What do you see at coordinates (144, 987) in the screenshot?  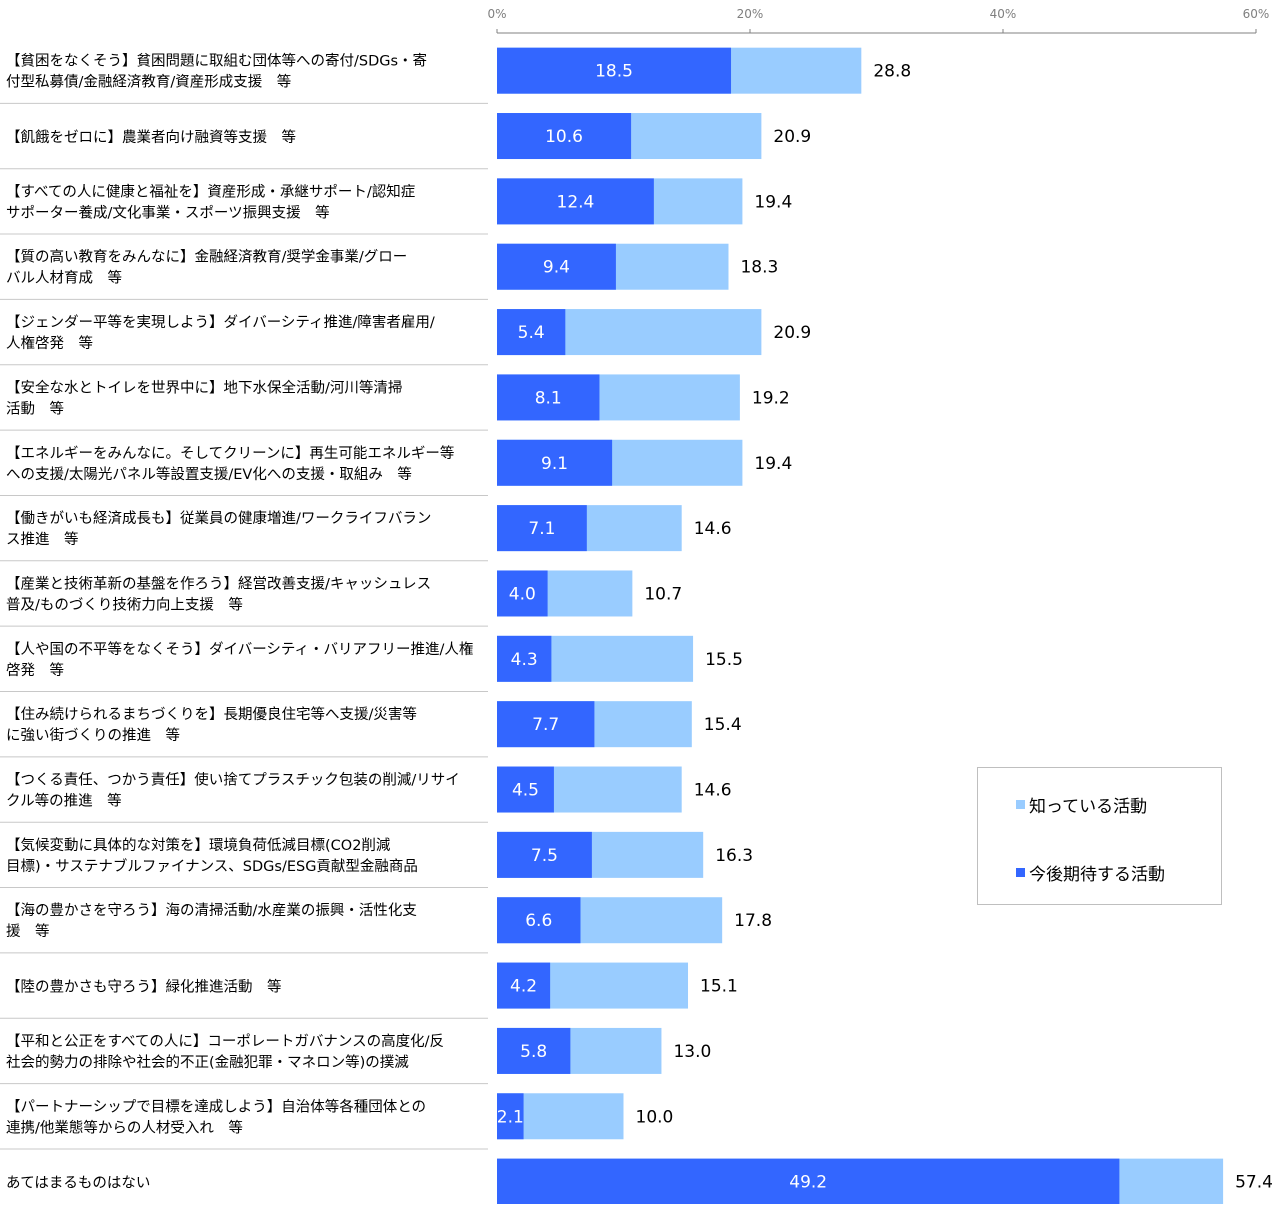 I see `category-label: 【陸の豊かさも守ろう】緑化推進活動 等` at bounding box center [144, 987].